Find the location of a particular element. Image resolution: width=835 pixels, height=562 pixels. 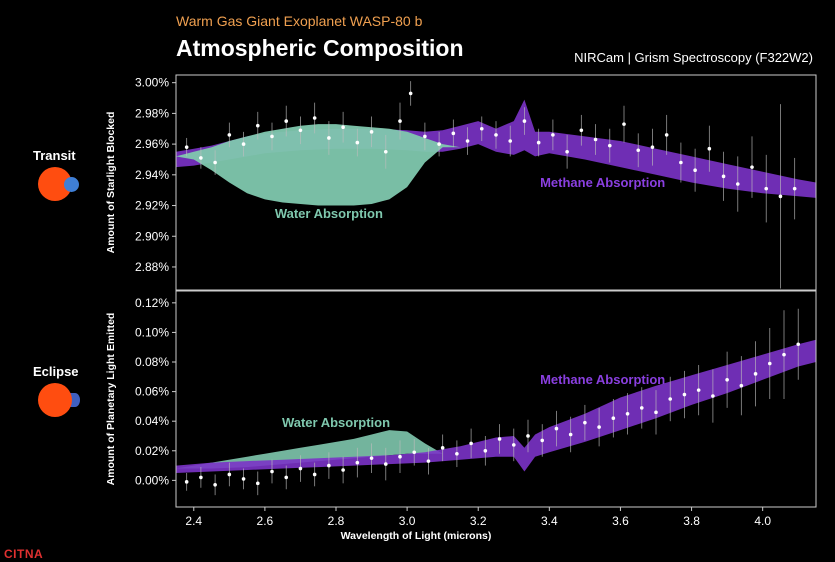

eclipse-ytick-label: 0.10% is located at coordinates (152, 332).